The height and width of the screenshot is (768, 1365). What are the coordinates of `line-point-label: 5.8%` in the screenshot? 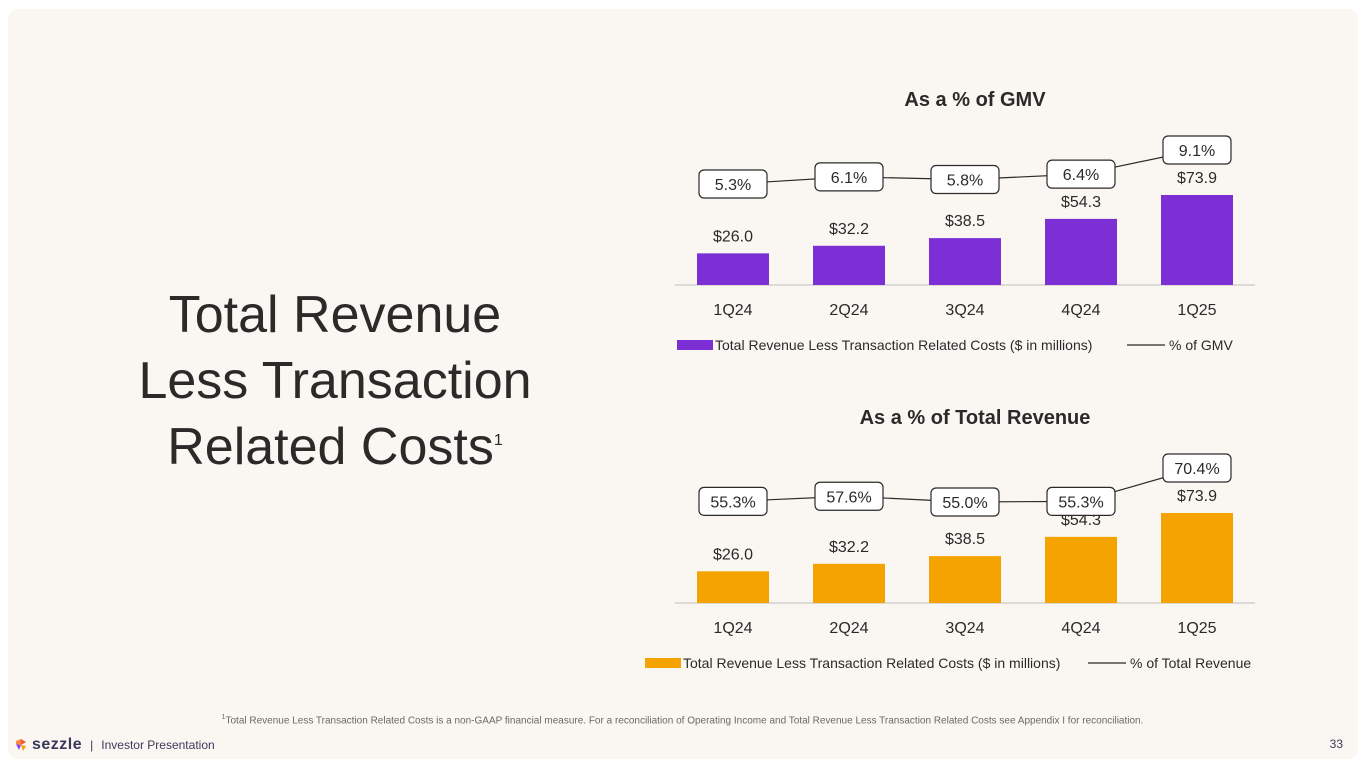 It's located at (965, 181).